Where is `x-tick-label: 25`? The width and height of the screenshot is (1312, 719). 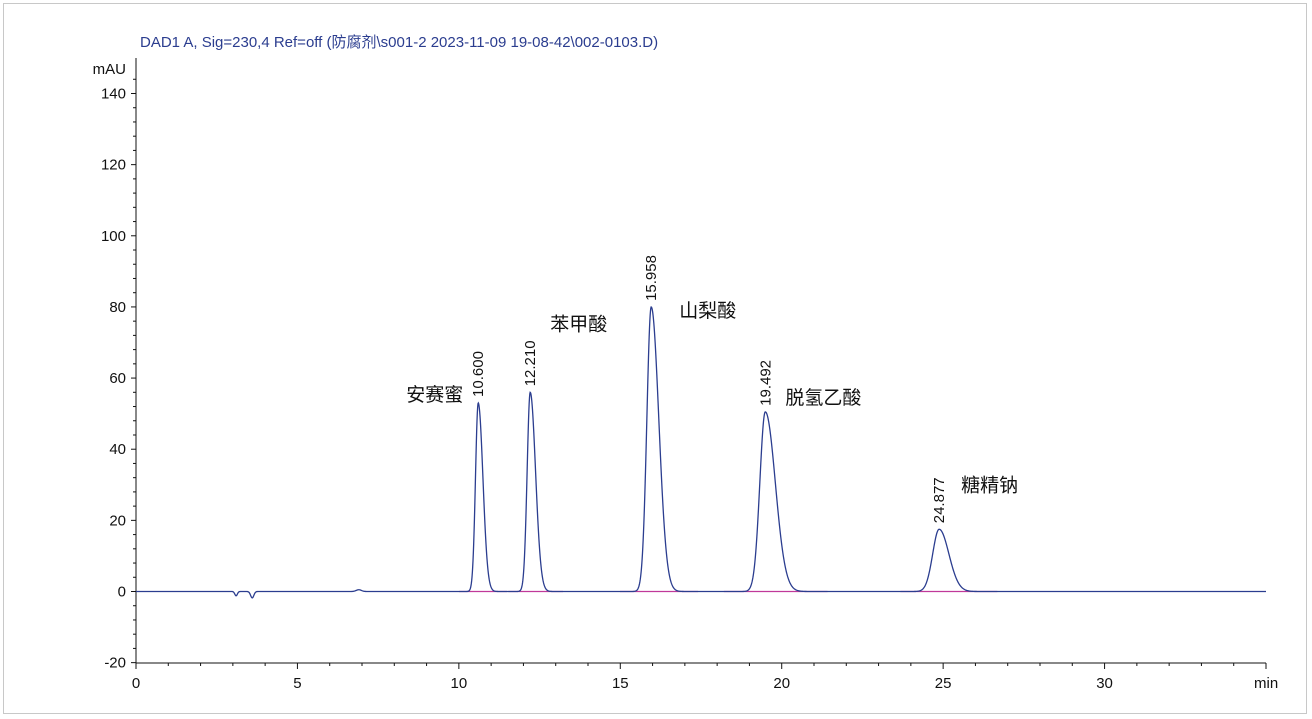
x-tick-label: 25 is located at coordinates (943, 683).